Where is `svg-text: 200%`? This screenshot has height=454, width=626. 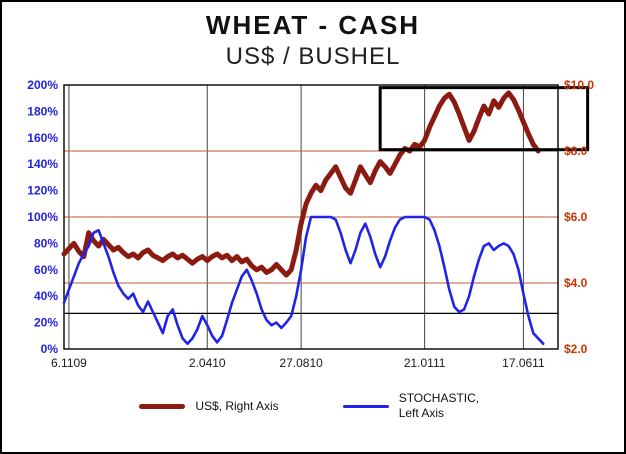 svg-text: 200% is located at coordinates (42, 85).